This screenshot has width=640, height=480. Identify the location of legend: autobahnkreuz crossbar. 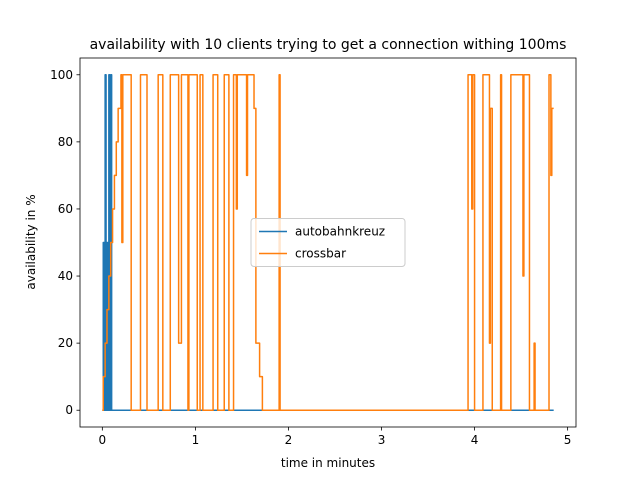
(328, 242).